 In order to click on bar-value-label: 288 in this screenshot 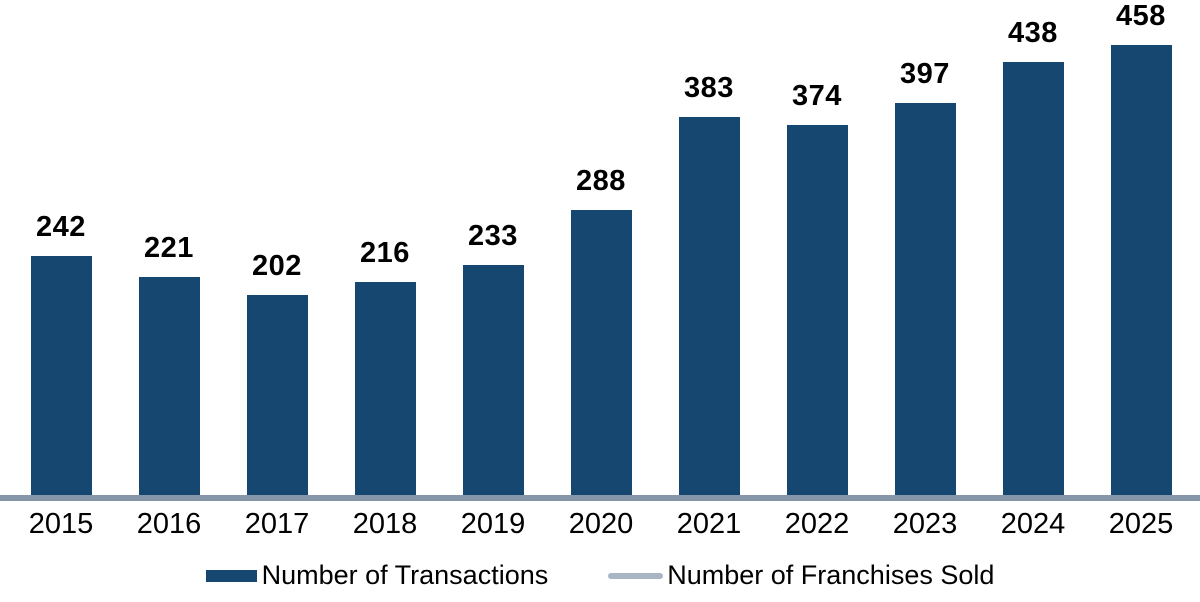, I will do `click(601, 181)`.